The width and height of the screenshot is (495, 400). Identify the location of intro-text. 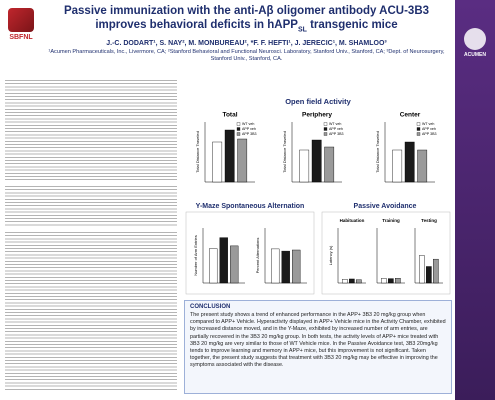
(91, 206).